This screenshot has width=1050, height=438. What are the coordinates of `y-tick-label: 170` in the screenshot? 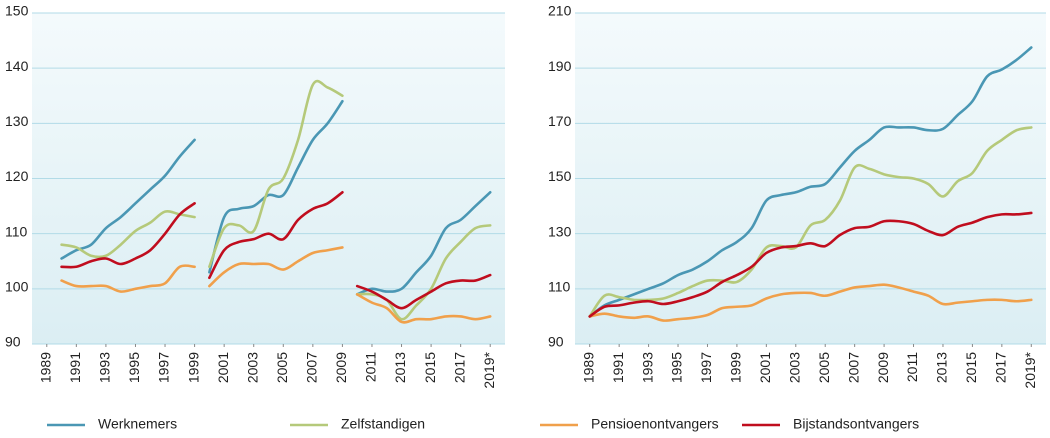 It's located at (560, 121).